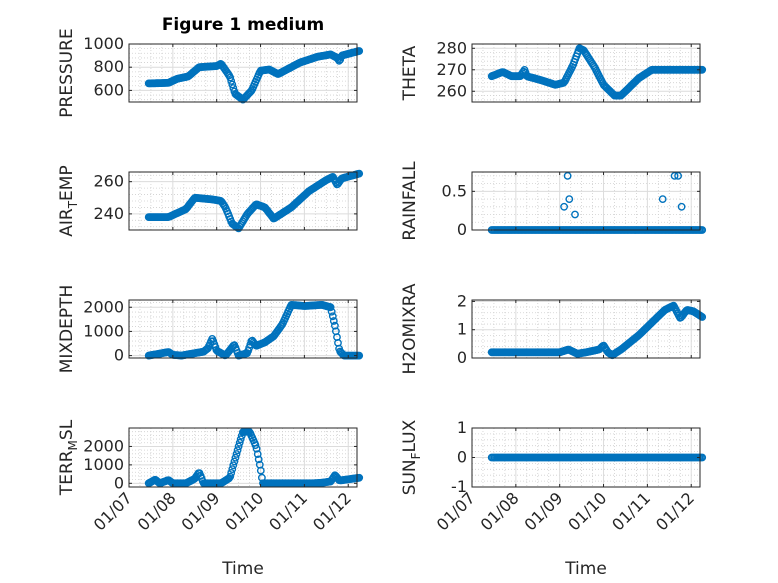  What do you see at coordinates (68, 457) in the screenshot?
I see `y-axis-label: TERRMSL` at bounding box center [68, 457].